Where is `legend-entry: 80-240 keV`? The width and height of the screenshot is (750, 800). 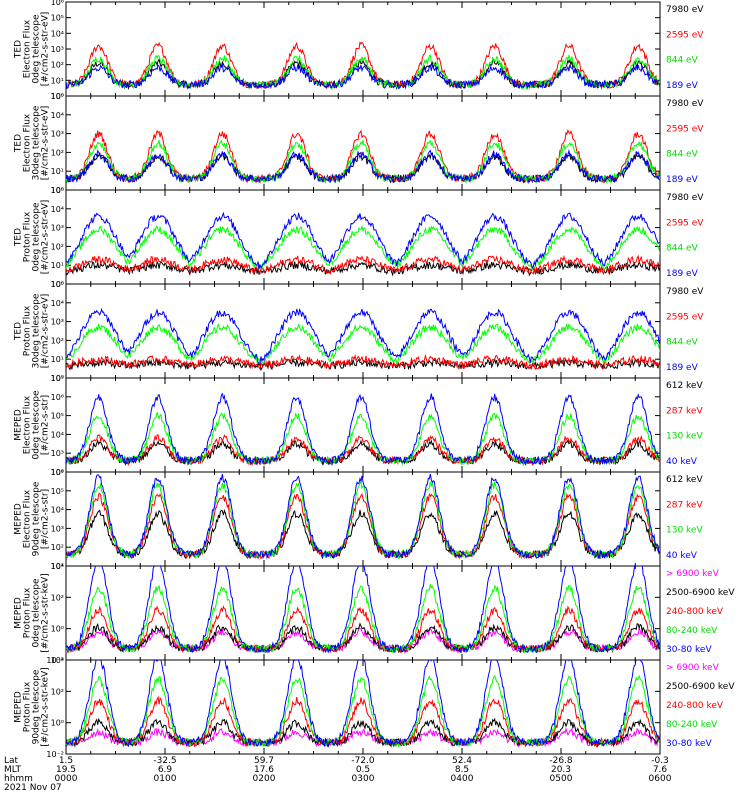 legend-entry: 80-240 keV is located at coordinates (692, 631).